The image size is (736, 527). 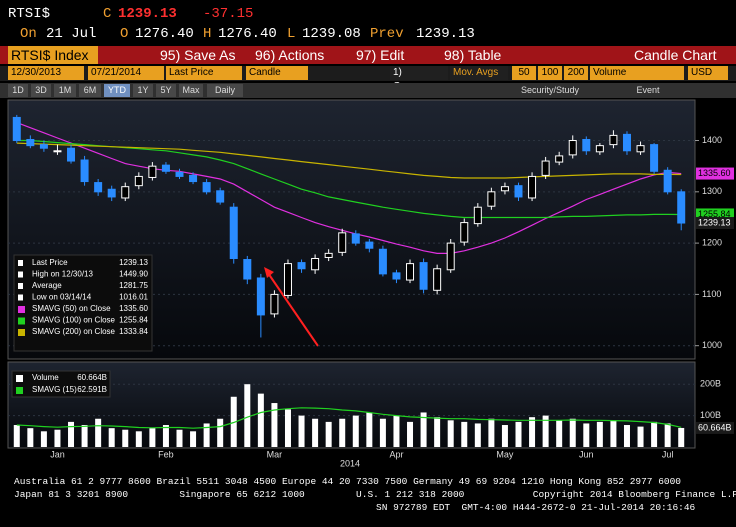 I want to click on legend-label: Low on 03/14/14, so click(x=62, y=297).